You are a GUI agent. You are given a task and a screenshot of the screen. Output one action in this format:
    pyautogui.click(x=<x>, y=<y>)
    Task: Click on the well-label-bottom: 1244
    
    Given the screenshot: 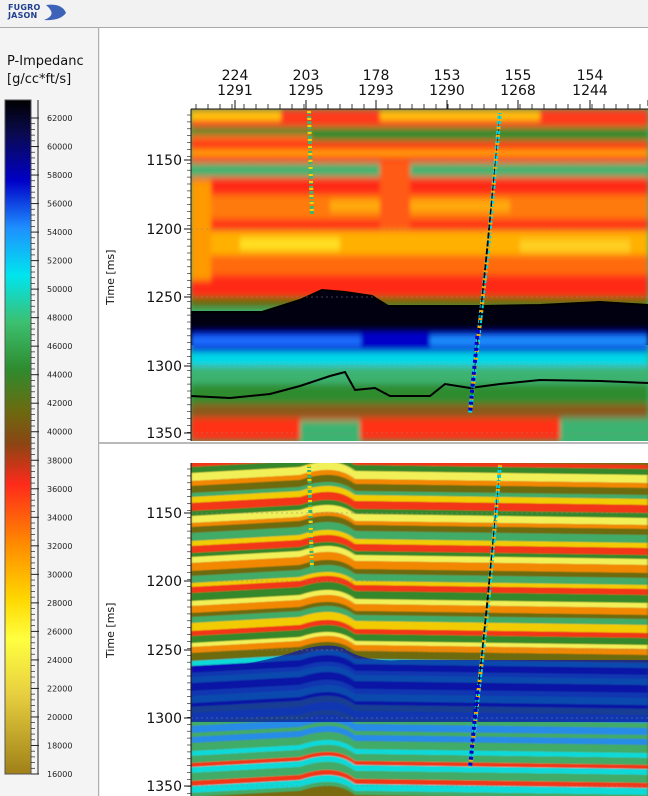 What is the action you would take?
    pyautogui.click(x=590, y=91)
    